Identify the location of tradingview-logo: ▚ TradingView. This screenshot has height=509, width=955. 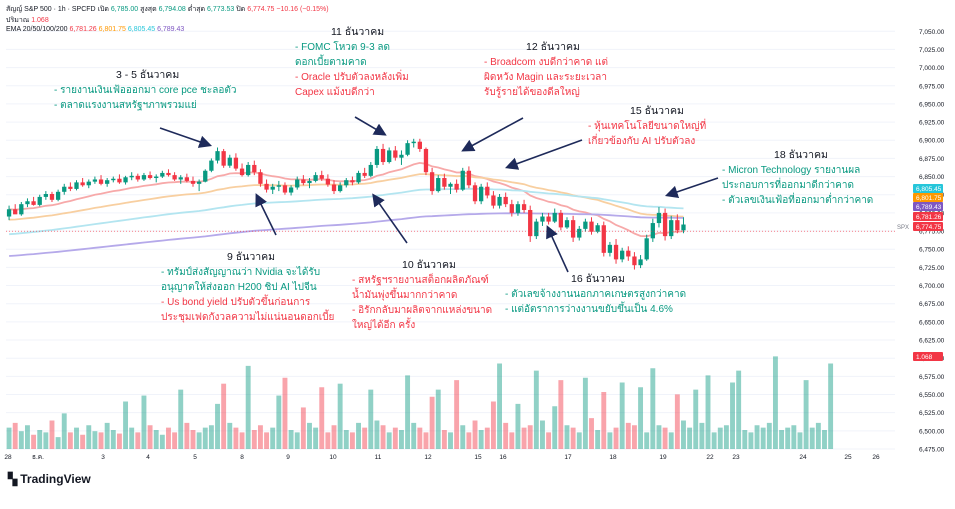
(49, 479).